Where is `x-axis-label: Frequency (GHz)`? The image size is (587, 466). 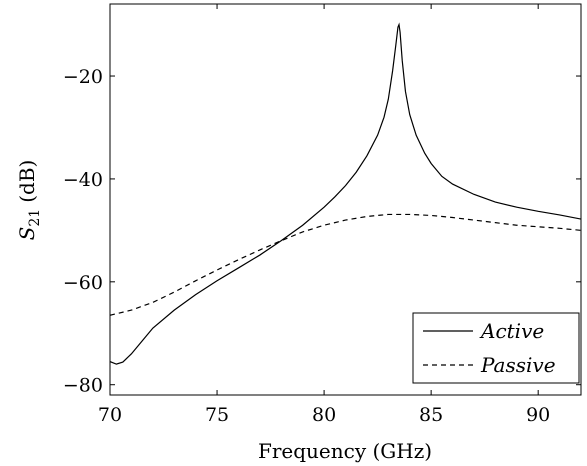 x-axis-label: Frequency (GHz) is located at coordinates (345, 451).